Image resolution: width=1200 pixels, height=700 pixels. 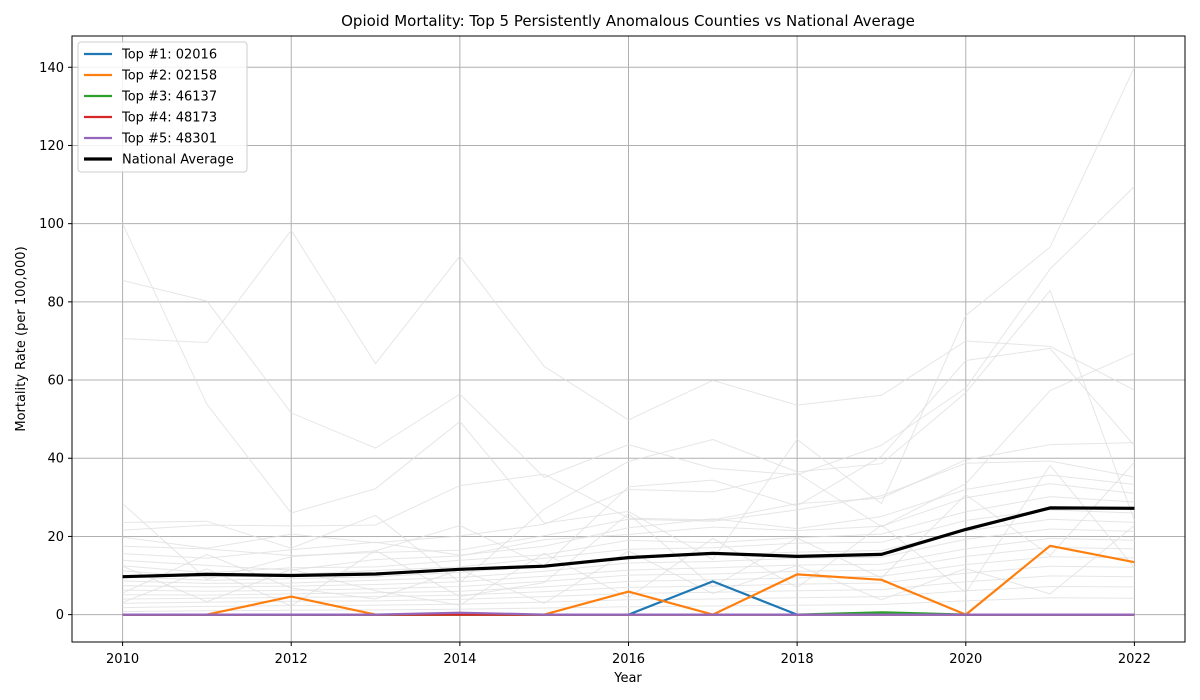 What do you see at coordinates (1134, 659) in the screenshot?
I see `x-tick-label: 2022` at bounding box center [1134, 659].